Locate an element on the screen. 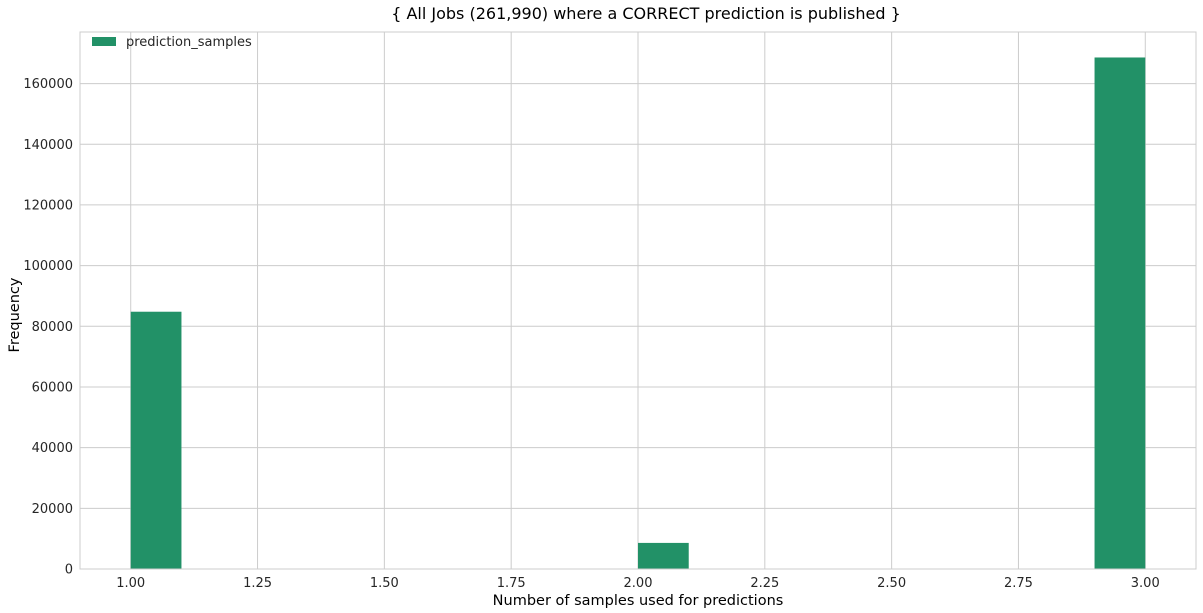  y-tick-label: 20000 is located at coordinates (52, 509).